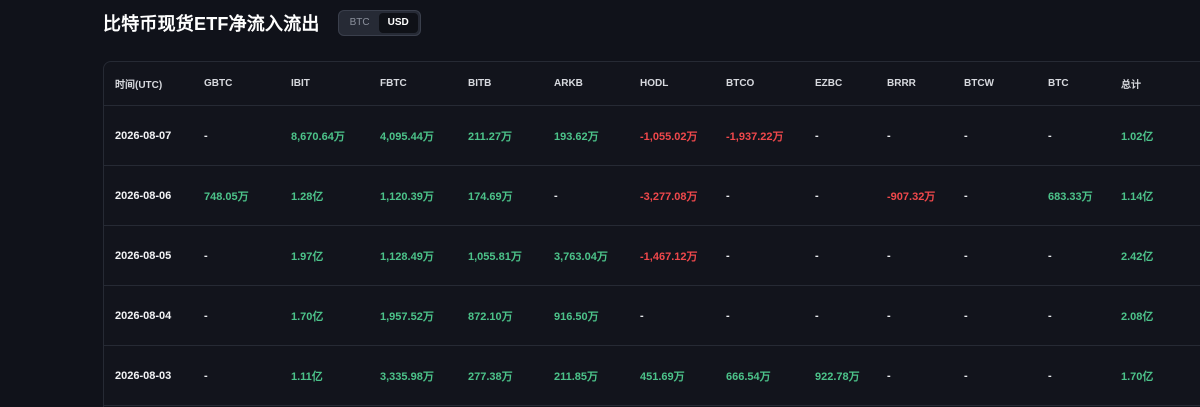 This screenshot has width=1200, height=407. Describe the element at coordinates (759, 375) in the screenshot. I see `table-cell: 666.54万` at that location.